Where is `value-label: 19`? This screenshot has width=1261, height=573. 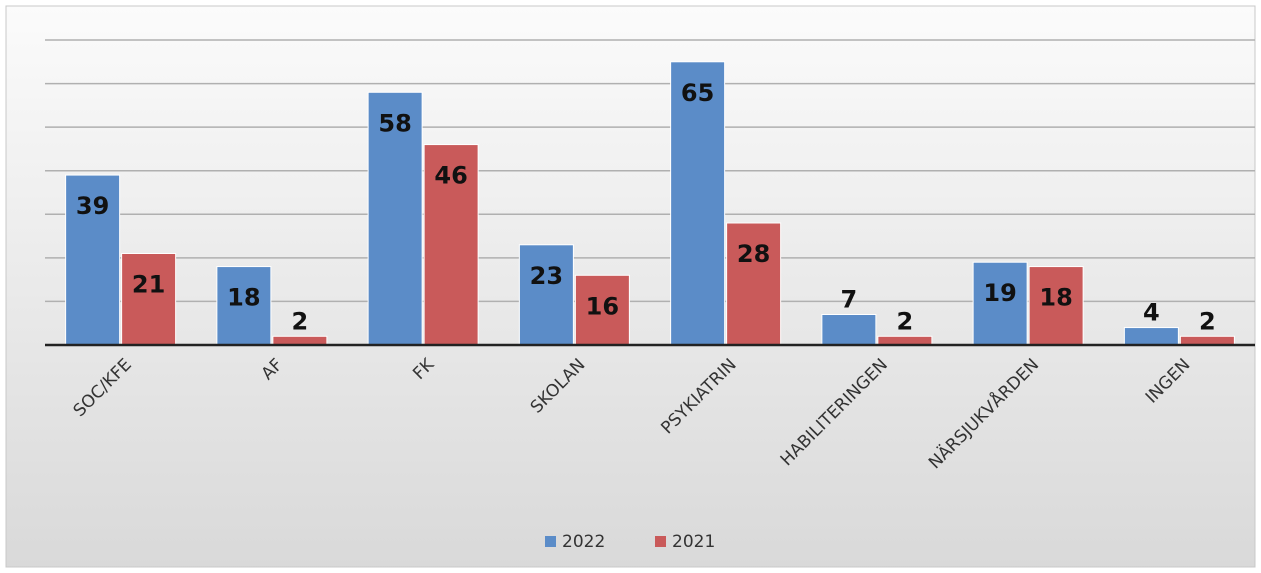 value-label: 19 is located at coordinates (999, 293).